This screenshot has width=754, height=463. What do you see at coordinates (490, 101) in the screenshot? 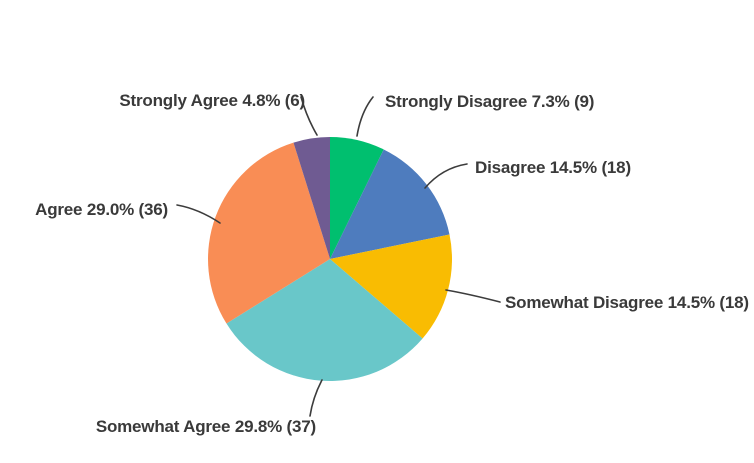
I see `label-strongly-disagree: Strongly Disagree 7.3% (9)` at bounding box center [490, 101].